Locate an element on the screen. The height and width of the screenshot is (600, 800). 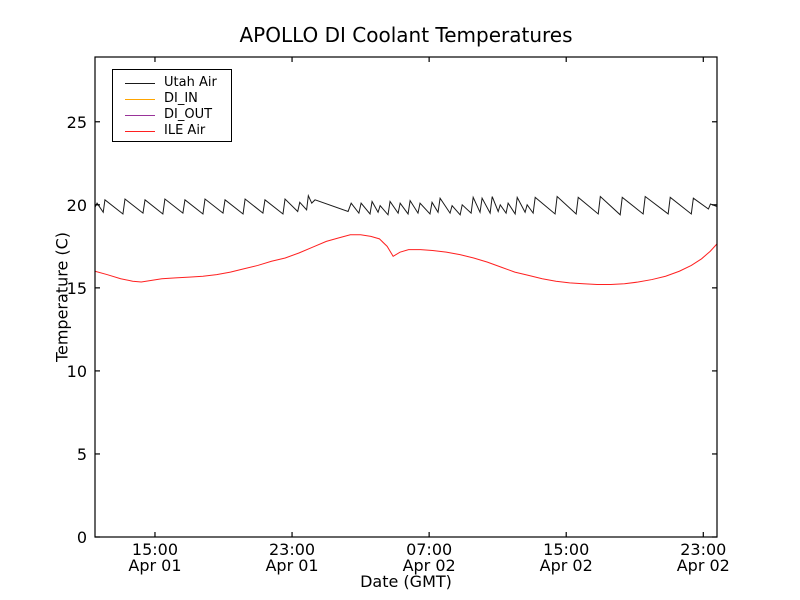
y-tick-label: 5 is located at coordinates (82, 454).